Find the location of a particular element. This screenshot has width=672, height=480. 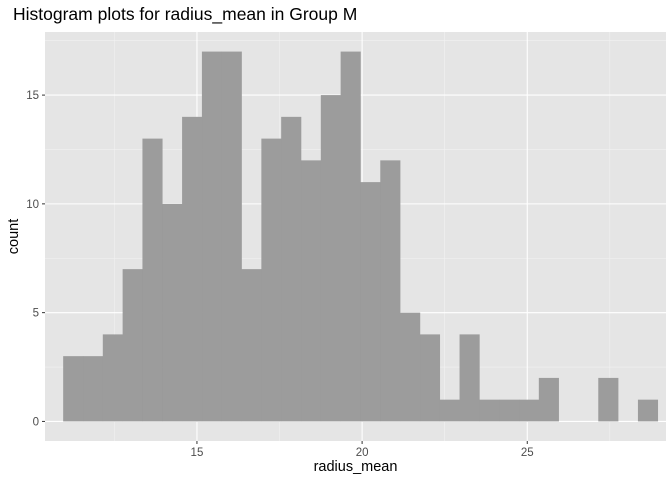

y-tick-label: 10 is located at coordinates (32, 205).